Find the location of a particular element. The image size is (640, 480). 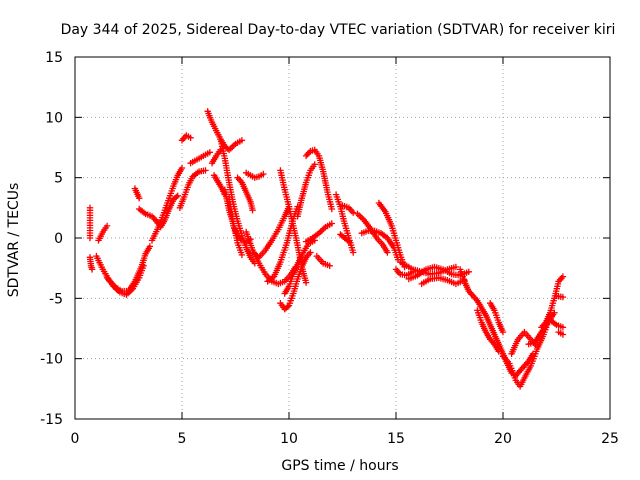

y-tick-label: -5 is located at coordinates (56, 299).